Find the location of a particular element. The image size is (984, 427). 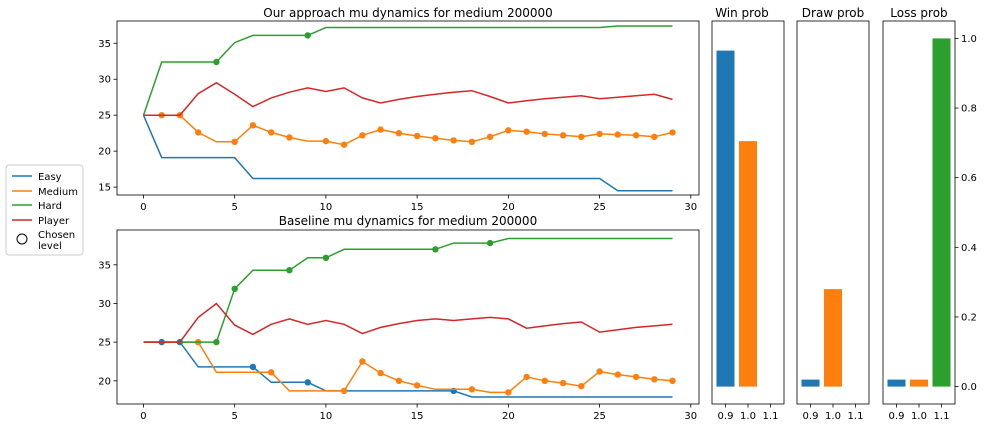

chart-title: Baseline mu dynamics for medium 200000 is located at coordinates (408, 221).